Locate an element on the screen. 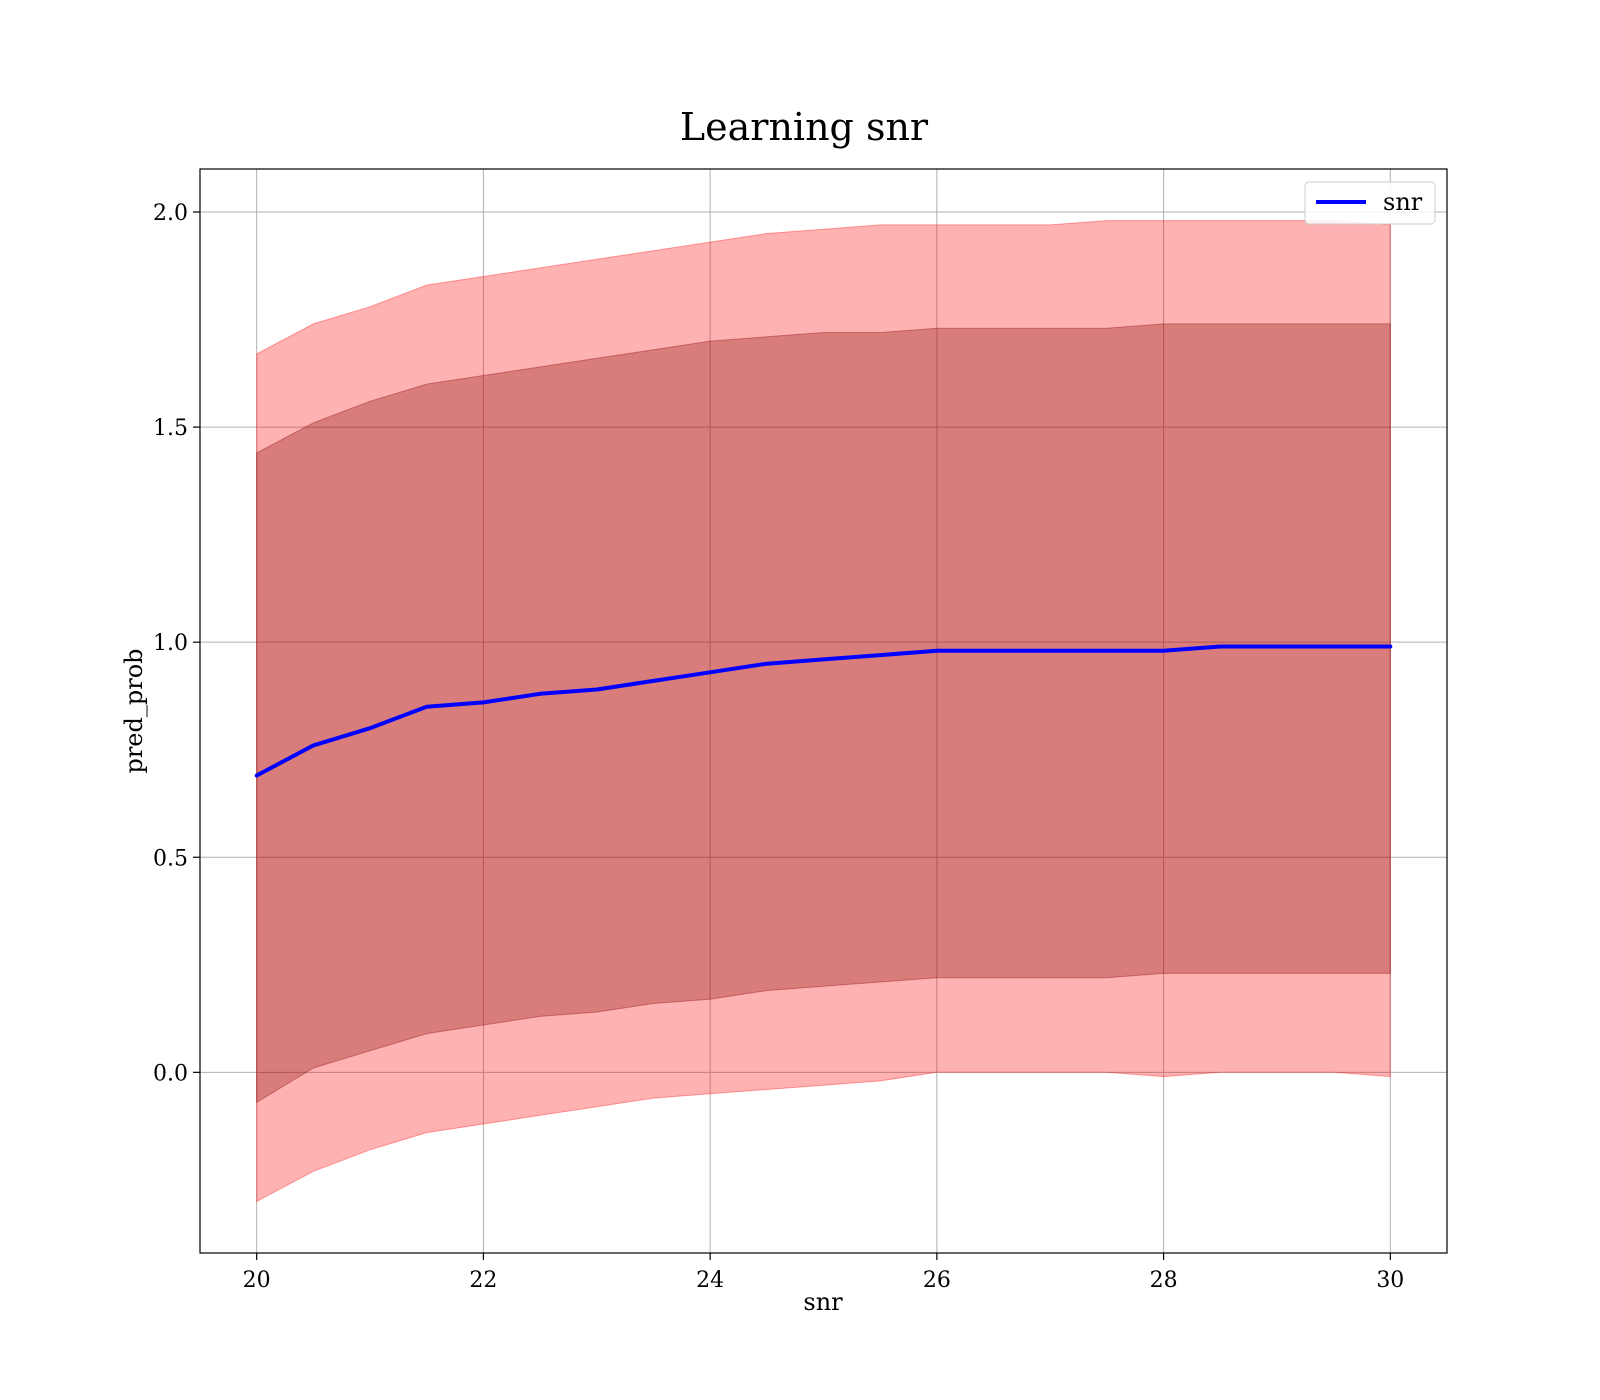 Image resolution: width=1600 pixels, height=1400 pixels. x-tick-label: 24 is located at coordinates (710, 1280).